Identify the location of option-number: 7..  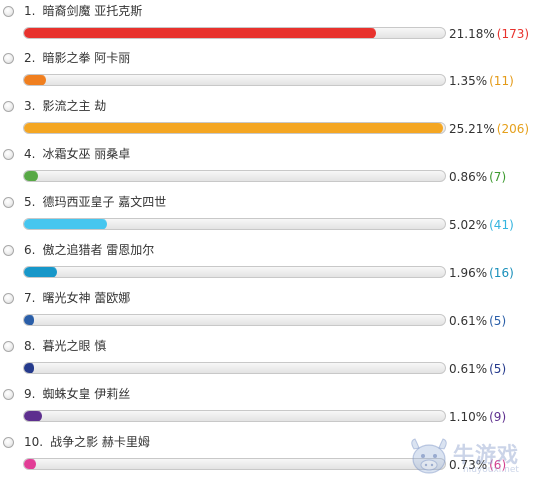
(30, 298).